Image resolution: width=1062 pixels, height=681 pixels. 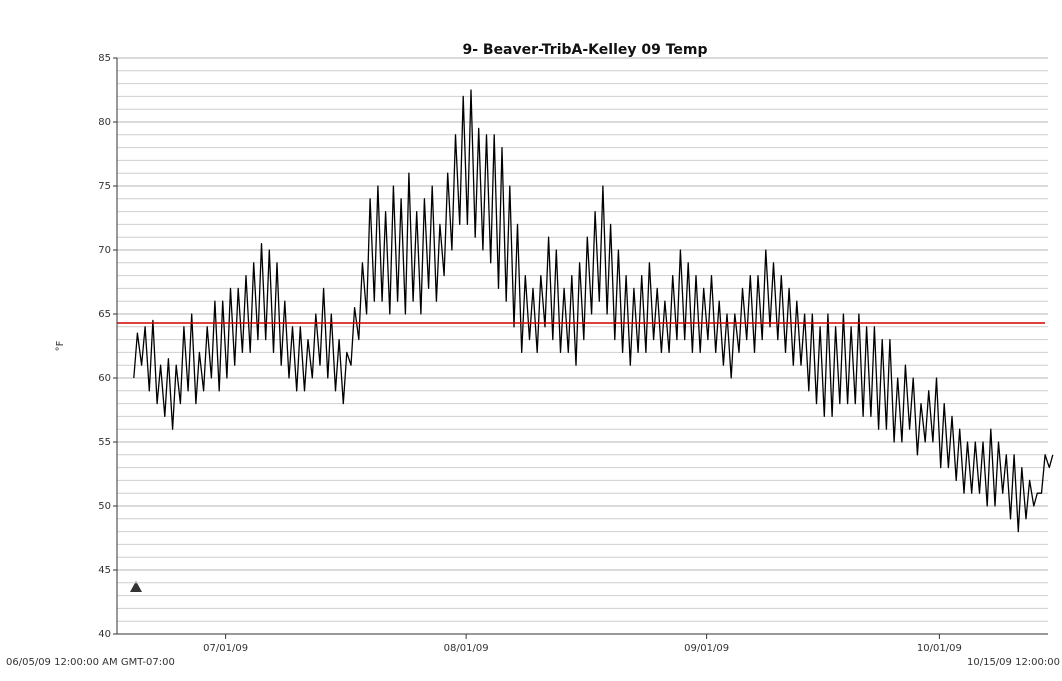 What do you see at coordinates (90, 662) in the screenshot?
I see `x-start-label: 06/05/09 12:00:00 AM GMT-07:00` at bounding box center [90, 662].